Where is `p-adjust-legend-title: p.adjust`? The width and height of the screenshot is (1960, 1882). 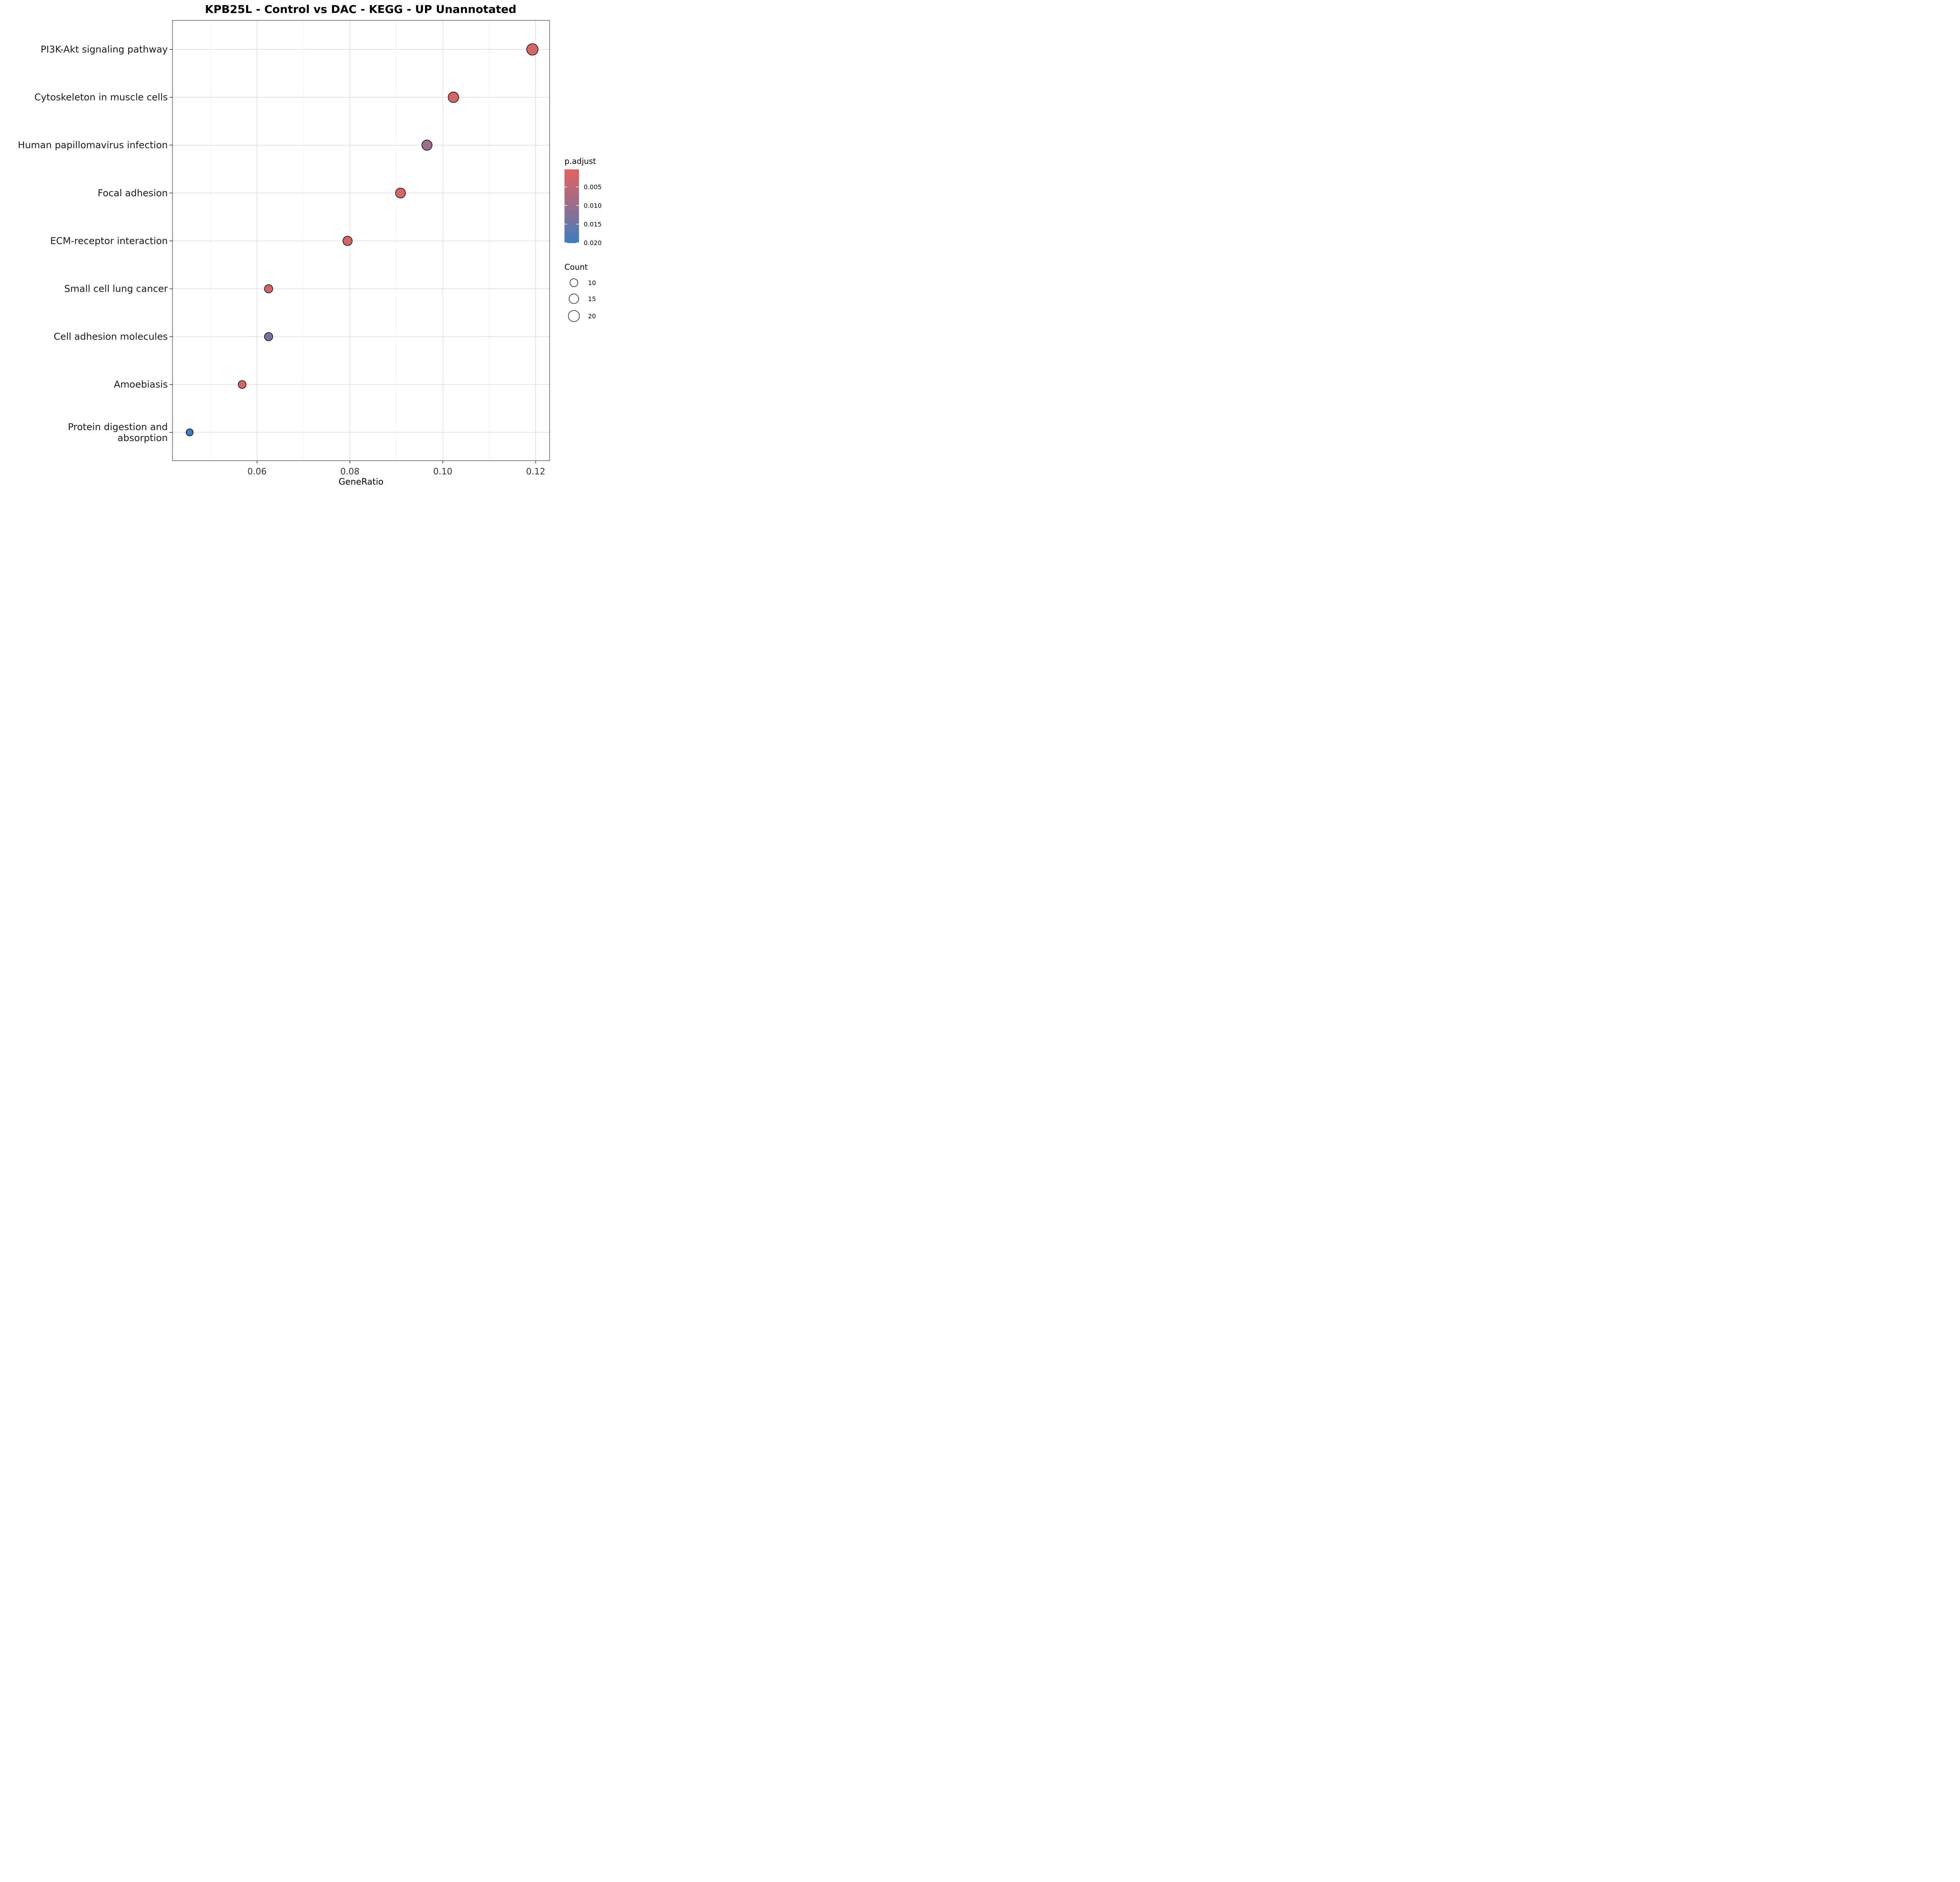 p-adjust-legend-title: p.adjust is located at coordinates (580, 161).